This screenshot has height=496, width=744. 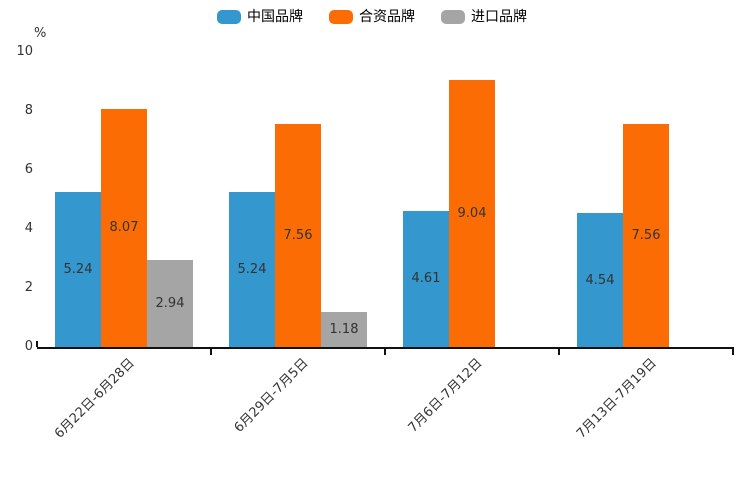 What do you see at coordinates (445, 395) in the screenshot?
I see `x-category-label: 7月6日-7月12日` at bounding box center [445, 395].